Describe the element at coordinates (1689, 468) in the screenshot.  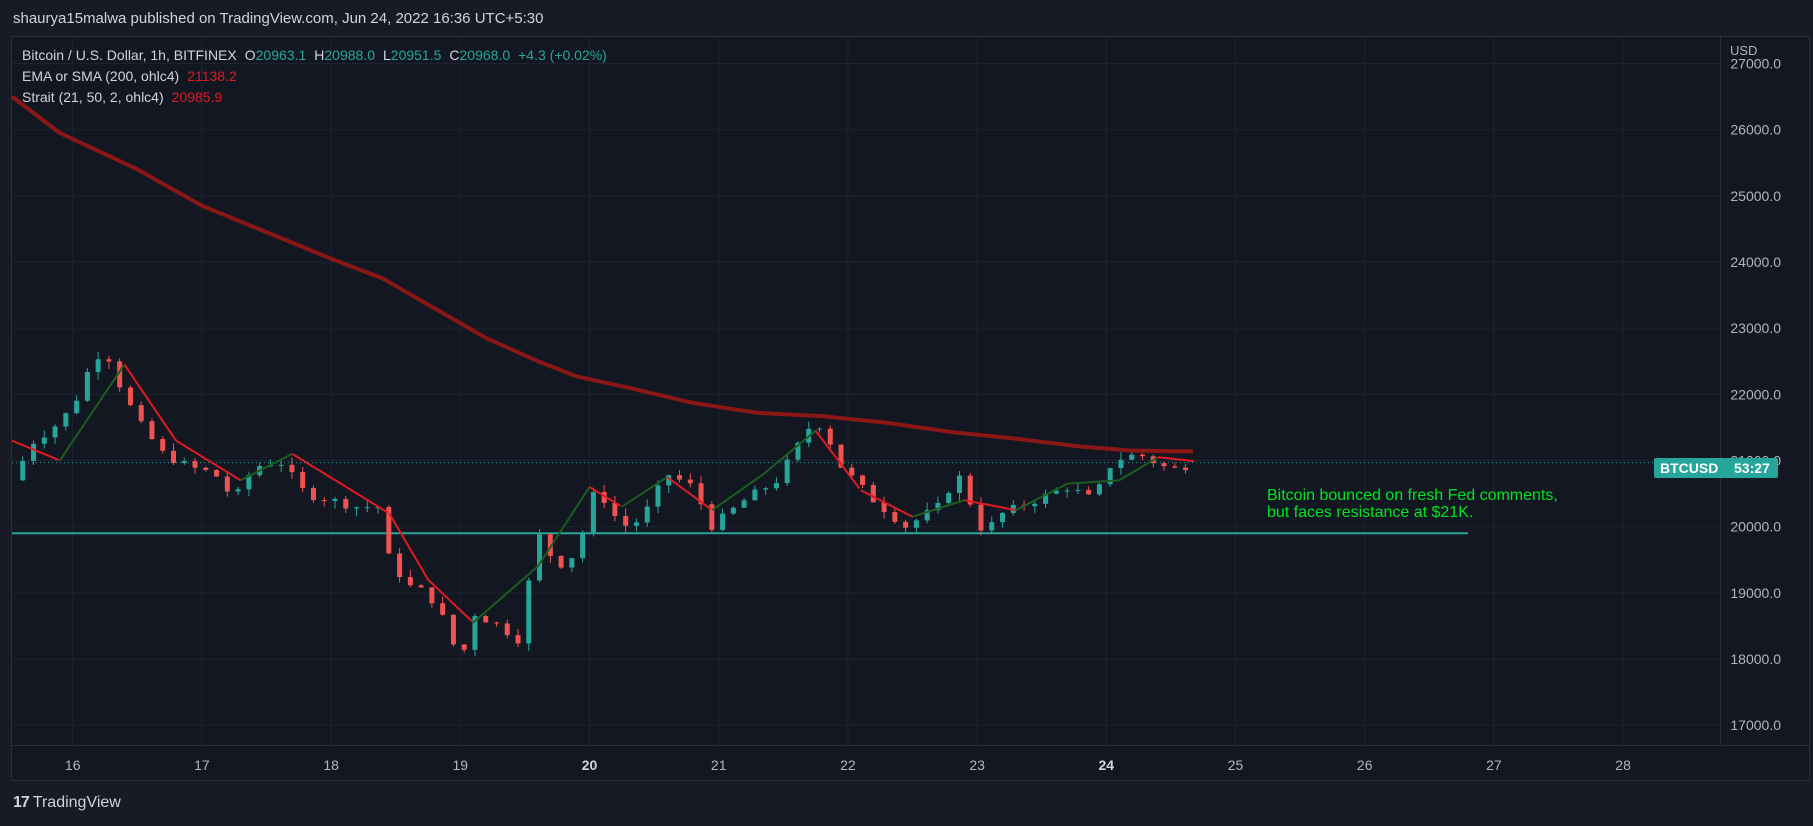
I see `price-badge-symbol: BTCUSD` at that location.